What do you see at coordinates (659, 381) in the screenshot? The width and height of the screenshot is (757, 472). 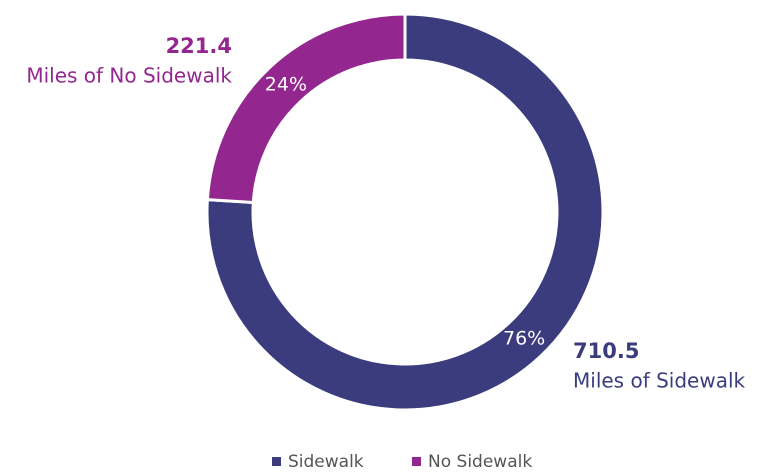 I see `annotation-text: Miles of Sidewalk` at bounding box center [659, 381].